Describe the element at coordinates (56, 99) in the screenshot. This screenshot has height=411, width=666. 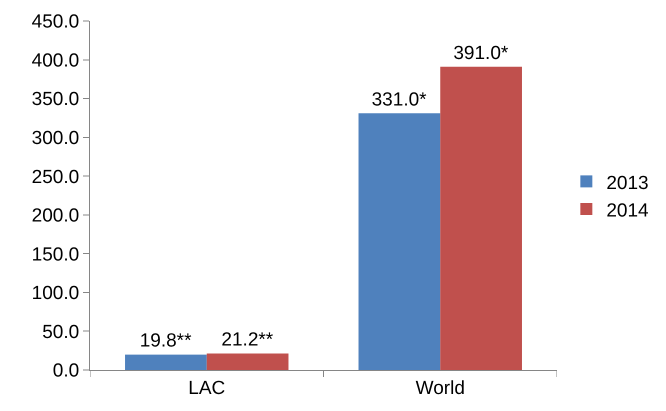
I see `y-tick-label: 350.0` at that location.